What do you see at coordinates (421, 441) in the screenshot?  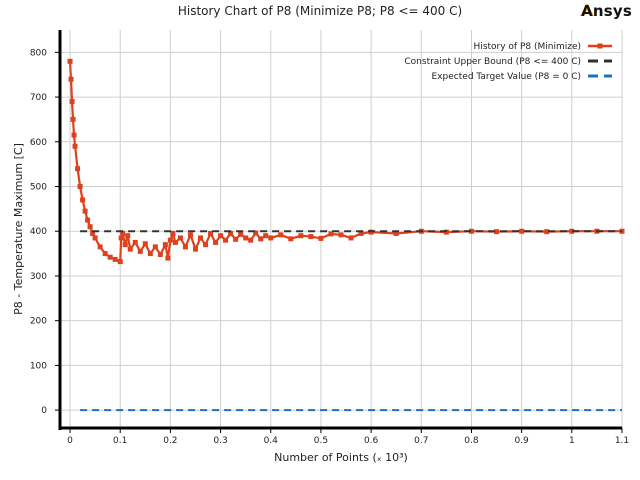 I see `x-tick-label: 0.7` at bounding box center [421, 441].